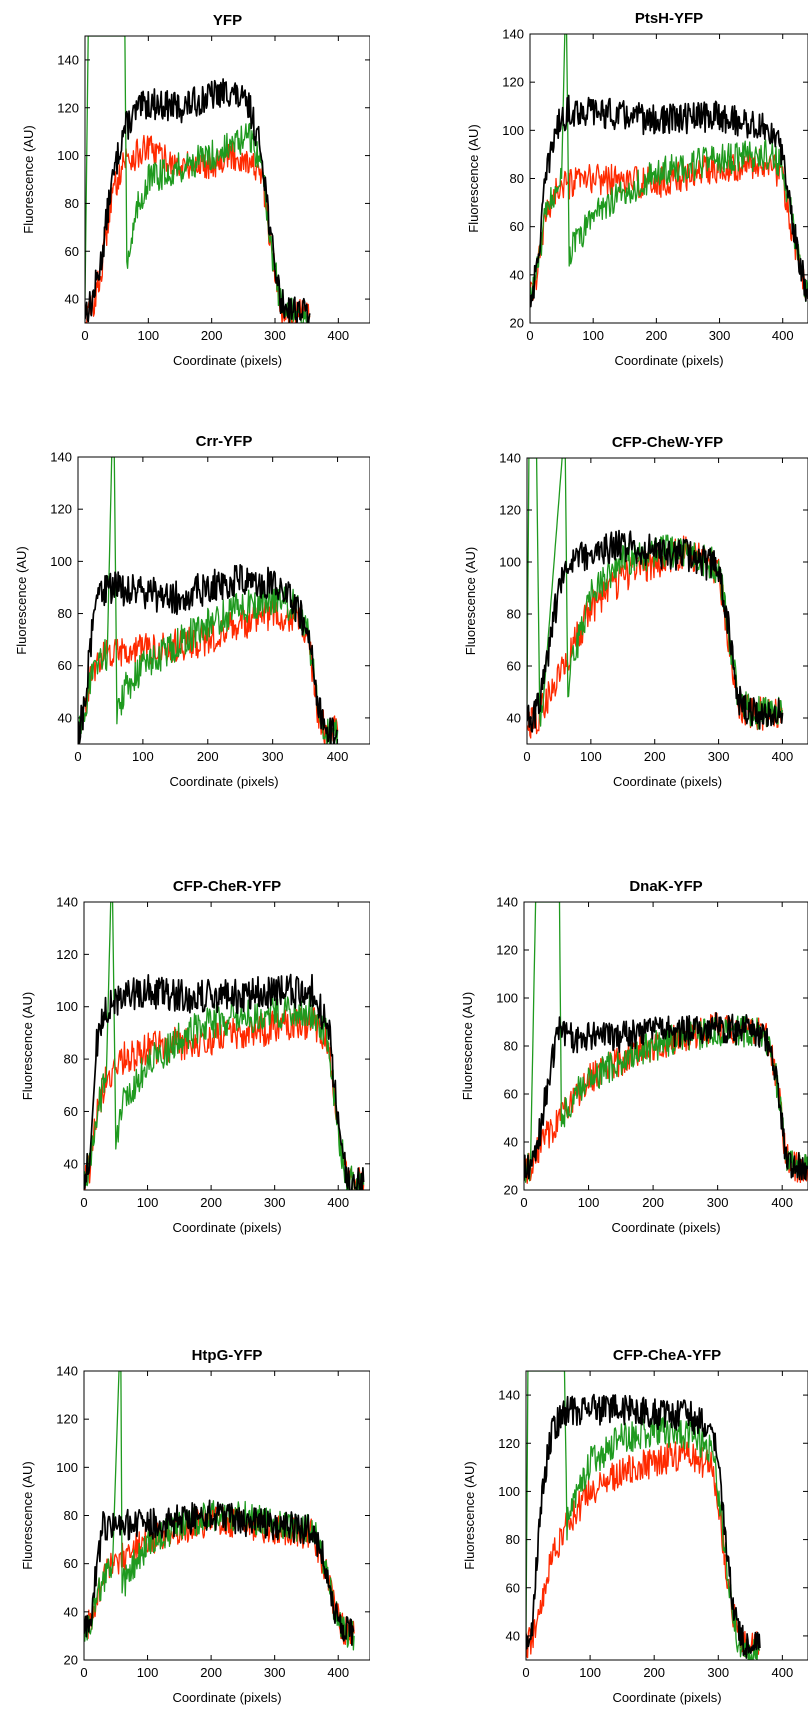 Image resolution: width=808 pixels, height=1720 pixels. What do you see at coordinates (669, 18) in the screenshot?
I see `chart-title: PtsH-YFP` at bounding box center [669, 18].